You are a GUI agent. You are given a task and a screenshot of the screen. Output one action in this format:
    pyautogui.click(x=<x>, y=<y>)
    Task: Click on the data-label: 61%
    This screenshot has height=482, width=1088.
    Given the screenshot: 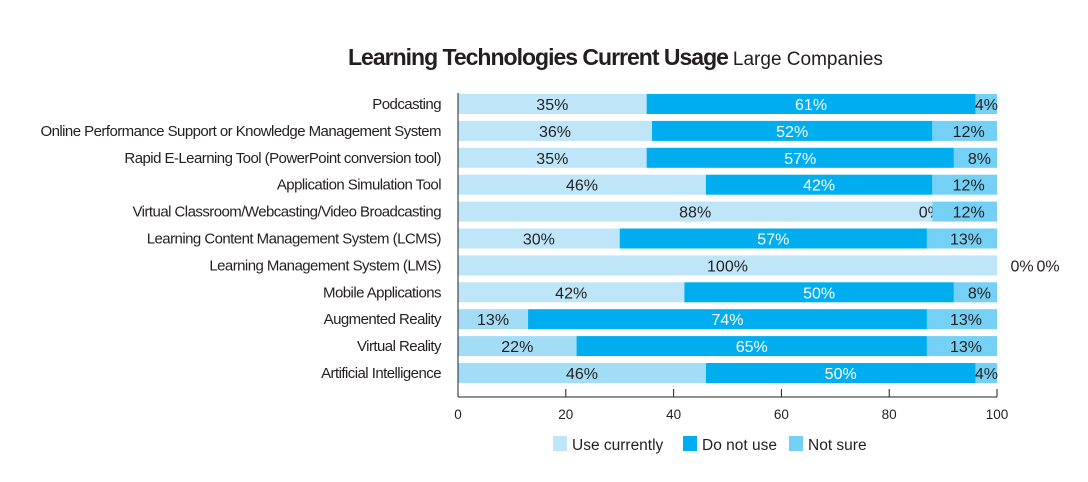 What is the action you would take?
    pyautogui.click(x=811, y=105)
    